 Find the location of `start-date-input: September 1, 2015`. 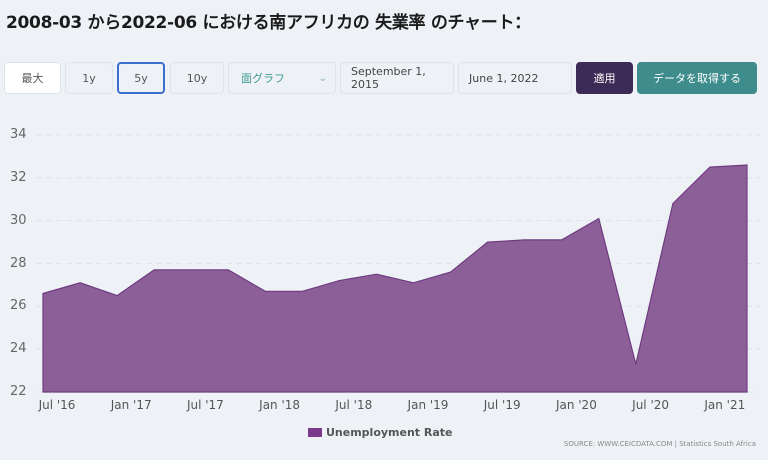

start-date-input: September 1, 2015 is located at coordinates (397, 78).